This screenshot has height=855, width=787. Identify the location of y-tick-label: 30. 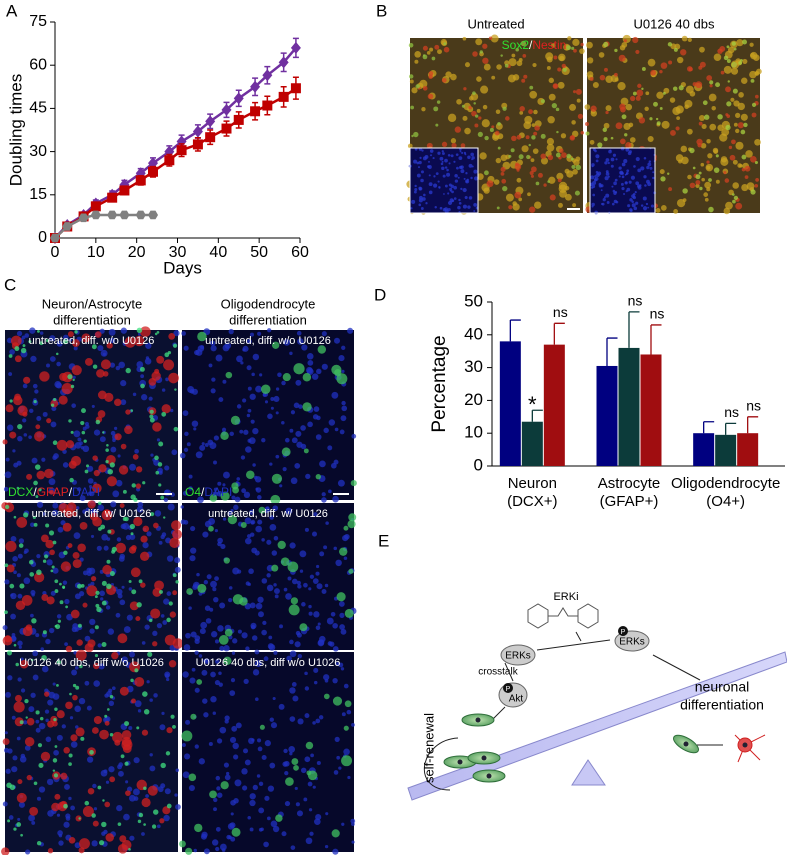
(473, 366).